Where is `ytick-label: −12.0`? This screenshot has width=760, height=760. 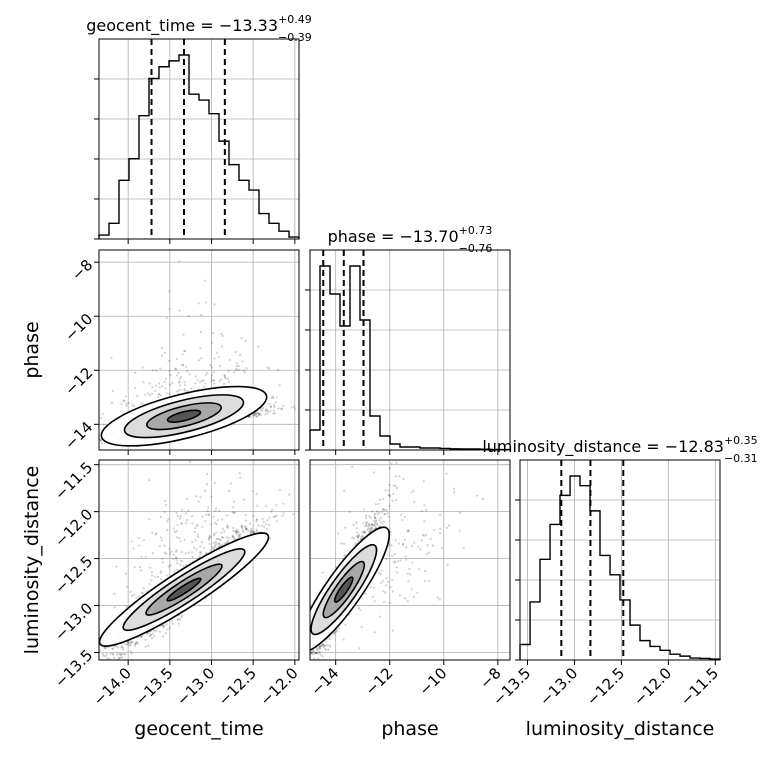
ytick-label: −12.0 is located at coordinates (73, 527).